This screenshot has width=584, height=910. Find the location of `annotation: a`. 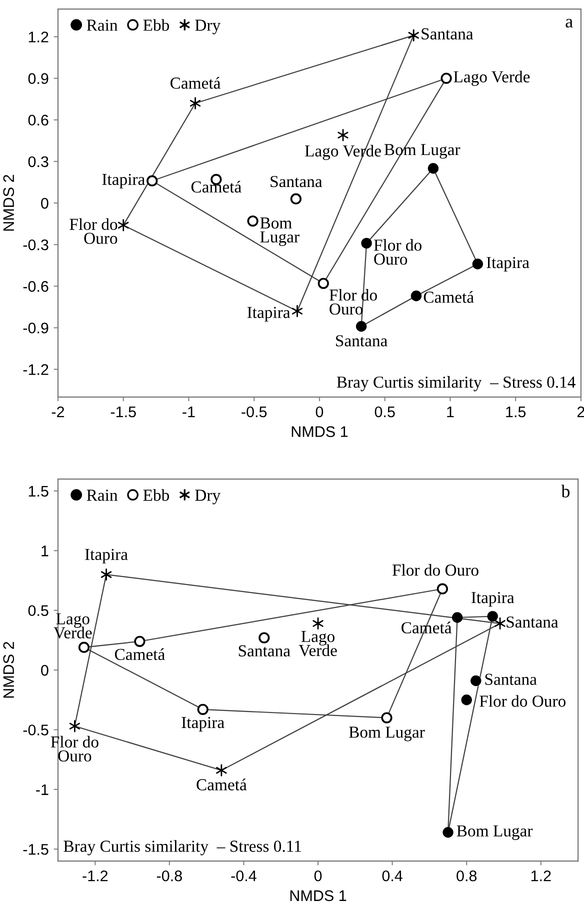

annotation: a is located at coordinates (569, 23).